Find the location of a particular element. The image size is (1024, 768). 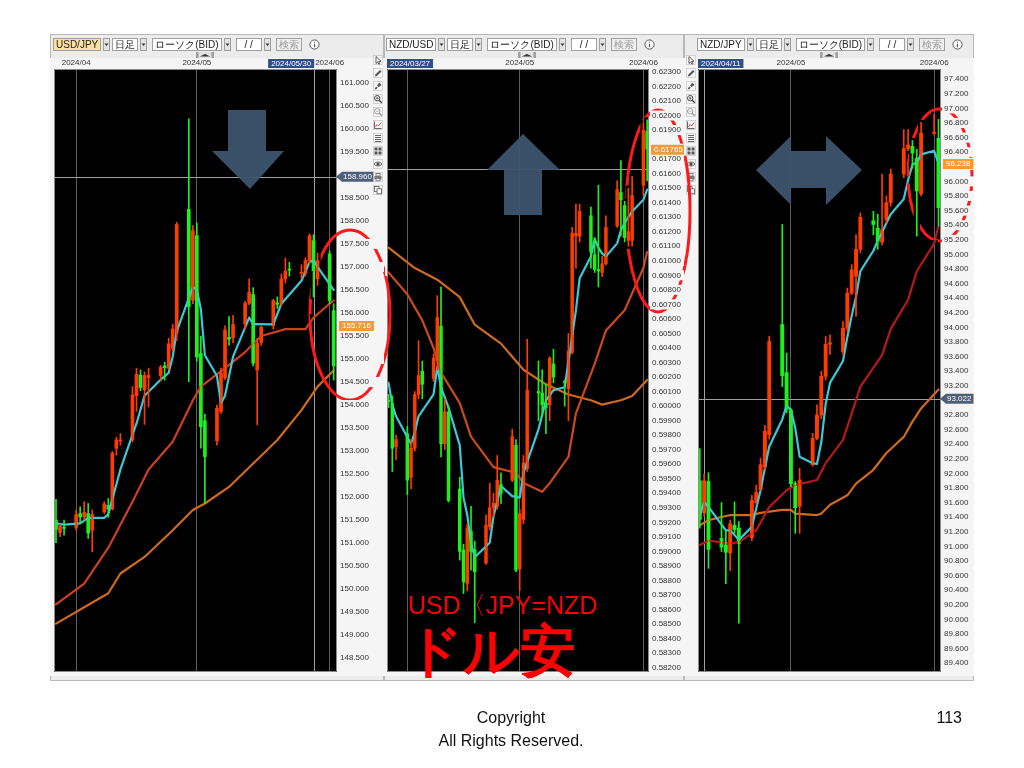

y-tick-label: 157.000 is located at coordinates (355, 267).